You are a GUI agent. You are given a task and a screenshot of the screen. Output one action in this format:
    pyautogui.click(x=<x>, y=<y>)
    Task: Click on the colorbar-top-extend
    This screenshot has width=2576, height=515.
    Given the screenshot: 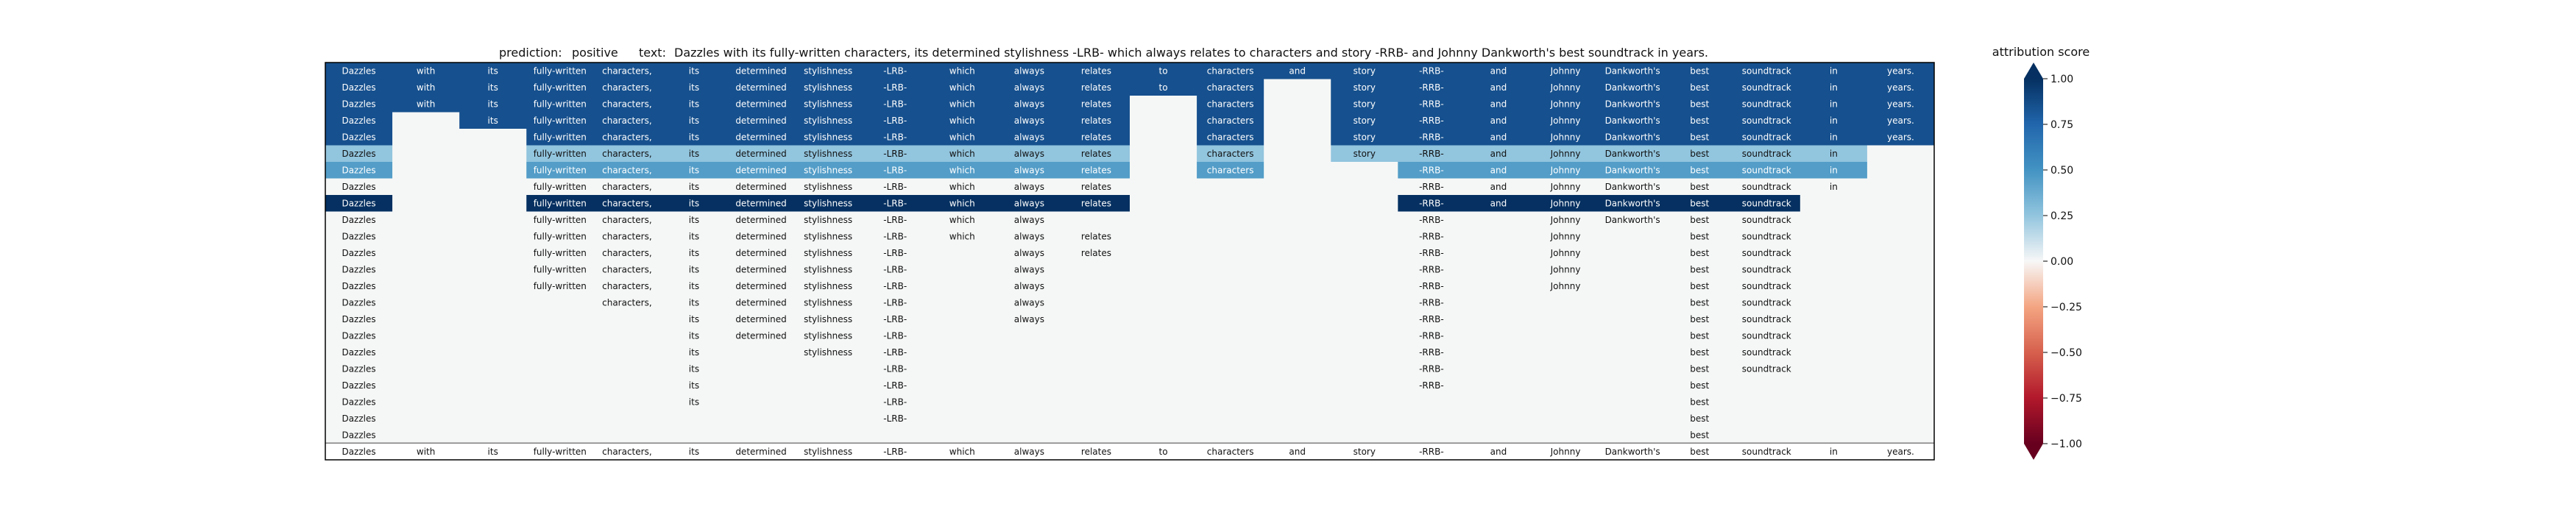 What is the action you would take?
    pyautogui.click(x=2034, y=71)
    